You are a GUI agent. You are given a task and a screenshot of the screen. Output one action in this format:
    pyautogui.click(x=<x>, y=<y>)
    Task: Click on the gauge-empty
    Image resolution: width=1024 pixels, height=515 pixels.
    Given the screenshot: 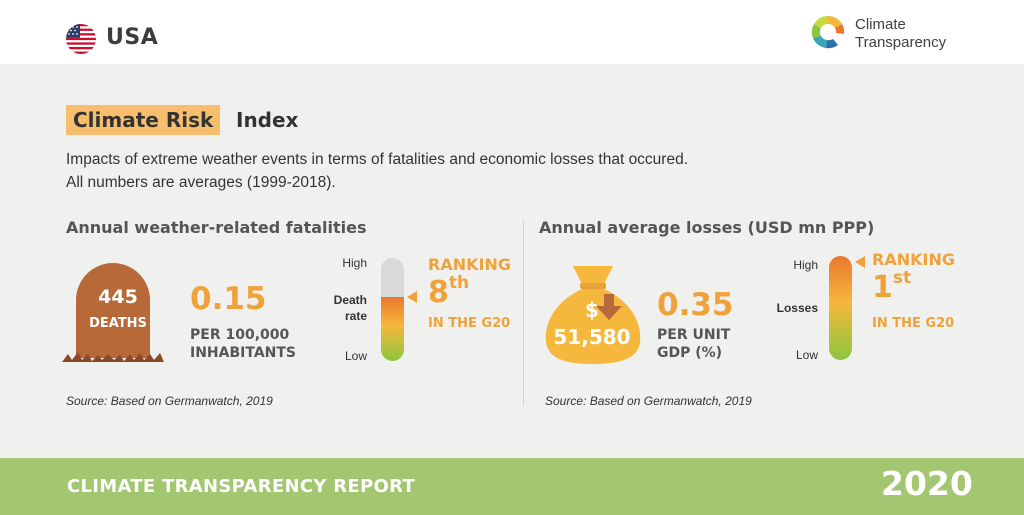 What is the action you would take?
    pyautogui.click(x=392, y=277)
    